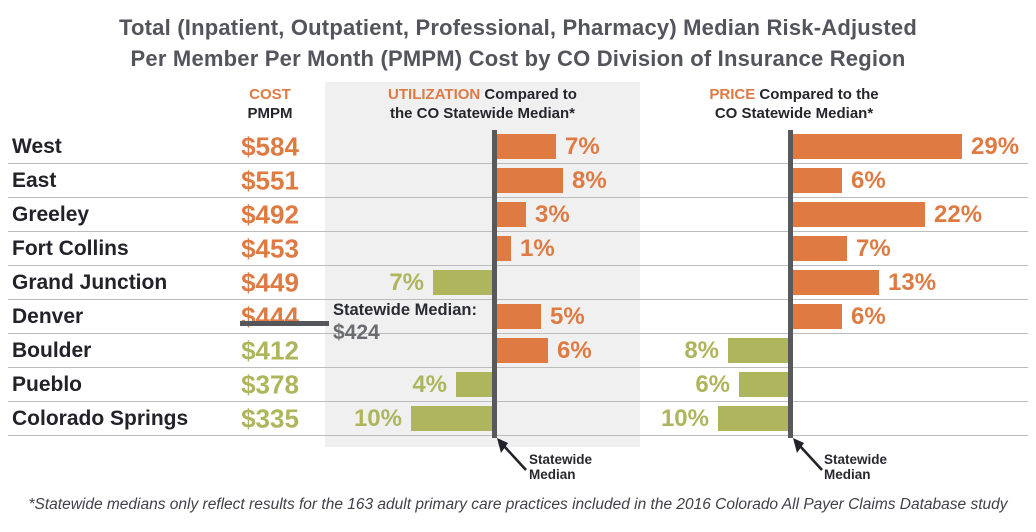 The width and height of the screenshot is (1036, 532). I want to click on utilization-value: 1%, so click(537, 248).